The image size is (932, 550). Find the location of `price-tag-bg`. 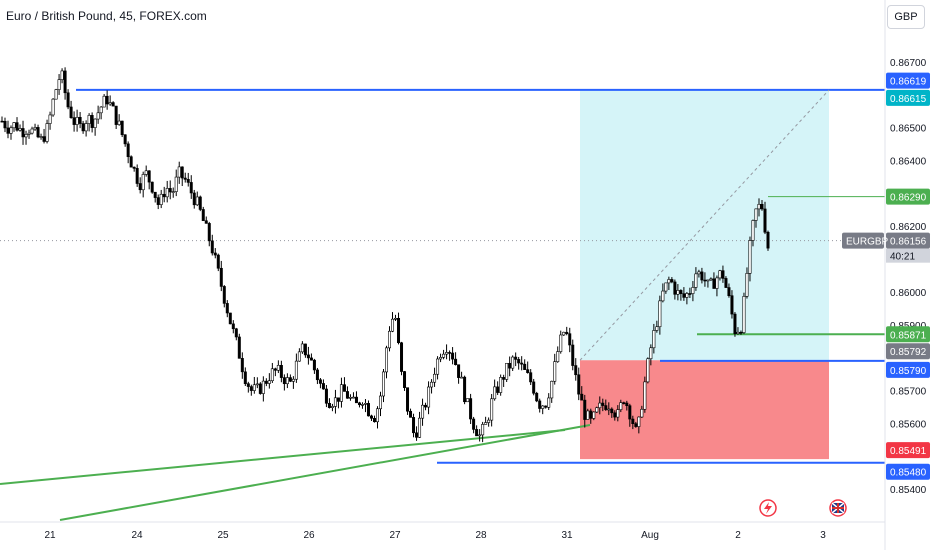

price-tag-bg is located at coordinates (908, 97).